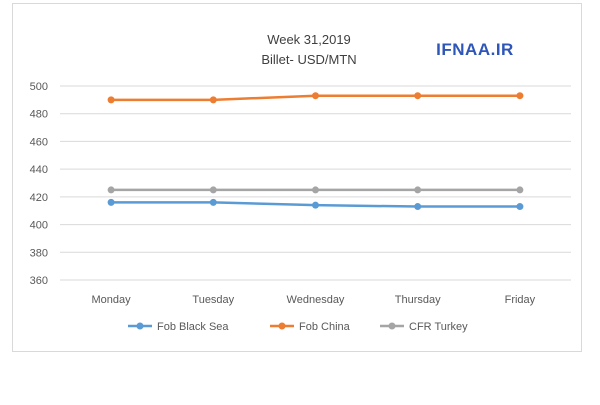  What do you see at coordinates (39, 281) in the screenshot?
I see `y-tick-label: 360` at bounding box center [39, 281].